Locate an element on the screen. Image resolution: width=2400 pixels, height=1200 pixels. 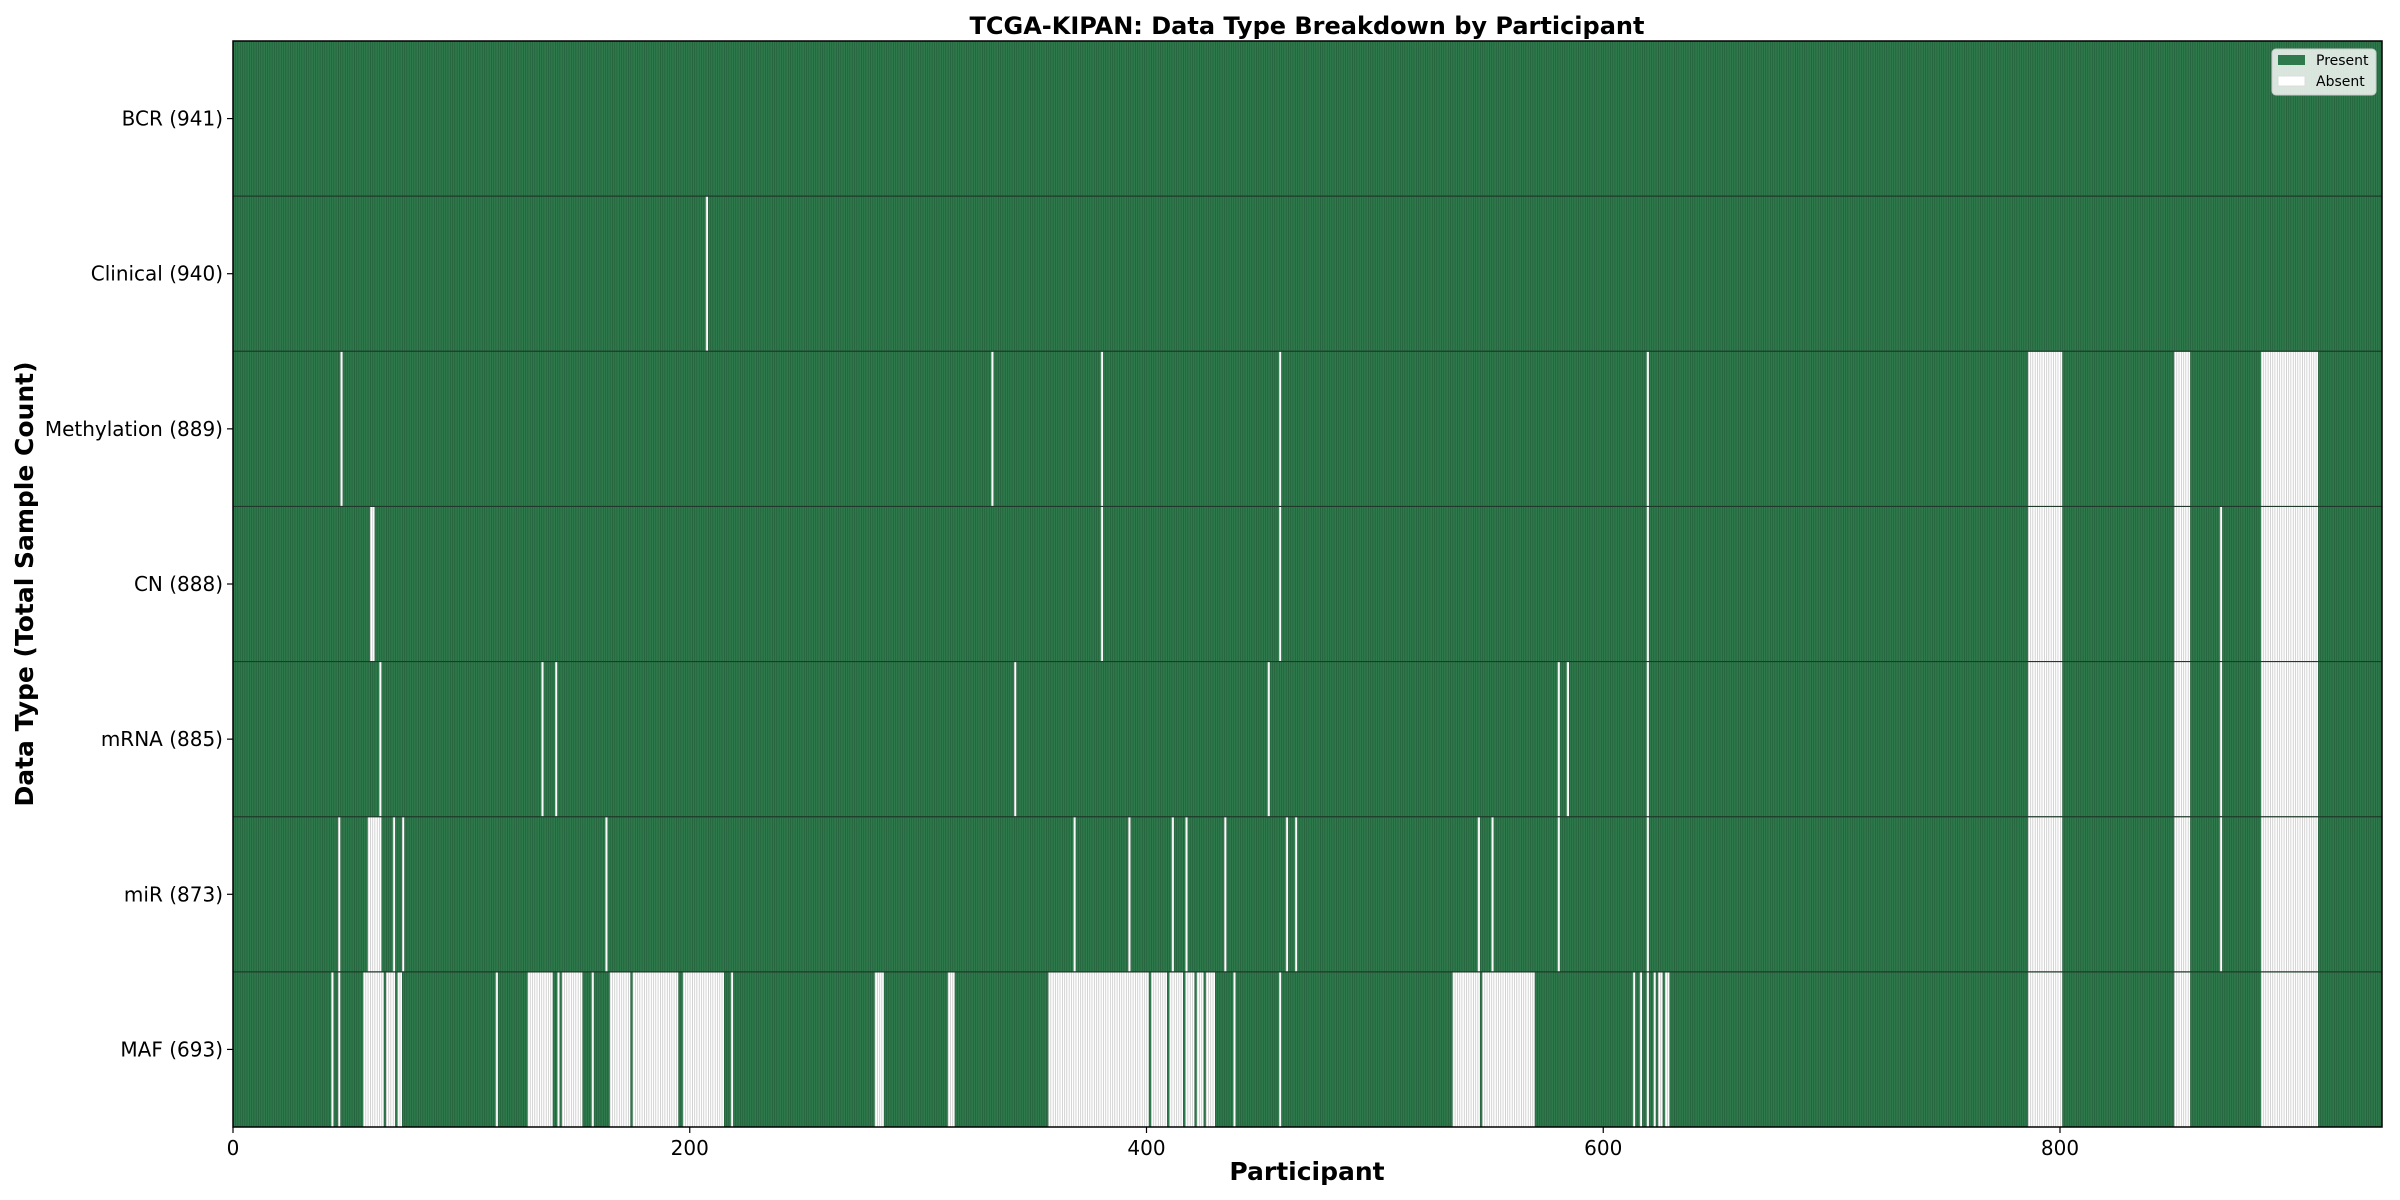
legend-label-absent: Absent is located at coordinates (2340, 82).